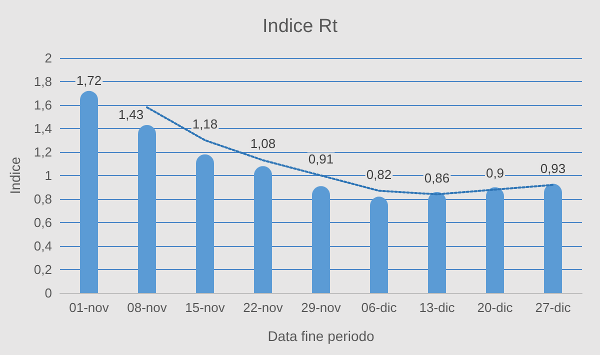 Image resolution: width=600 pixels, height=355 pixels. Describe the element at coordinates (89, 307) in the screenshot. I see `x-tick-label: 01-nov` at that location.